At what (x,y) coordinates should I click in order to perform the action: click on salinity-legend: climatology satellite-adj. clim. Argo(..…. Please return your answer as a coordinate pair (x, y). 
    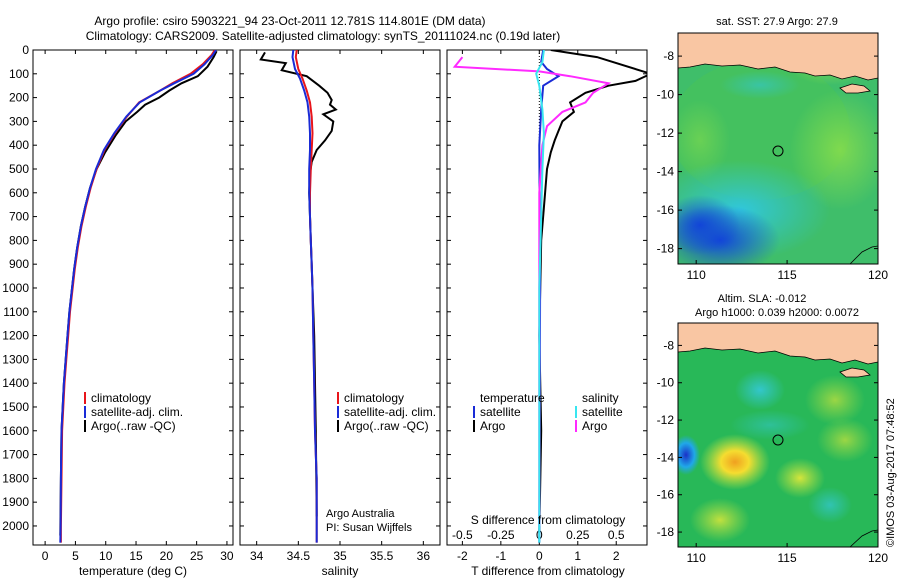
    Looking at the image, I should click on (386, 412).